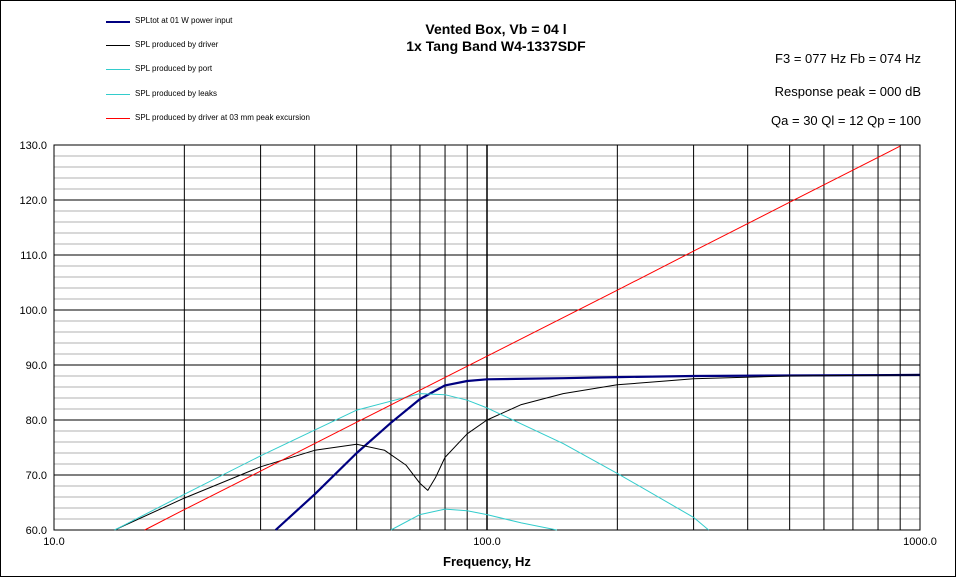 This screenshot has width=956, height=577. Describe the element at coordinates (33, 311) in the screenshot. I see `y-tick-label: 100.0` at that location.